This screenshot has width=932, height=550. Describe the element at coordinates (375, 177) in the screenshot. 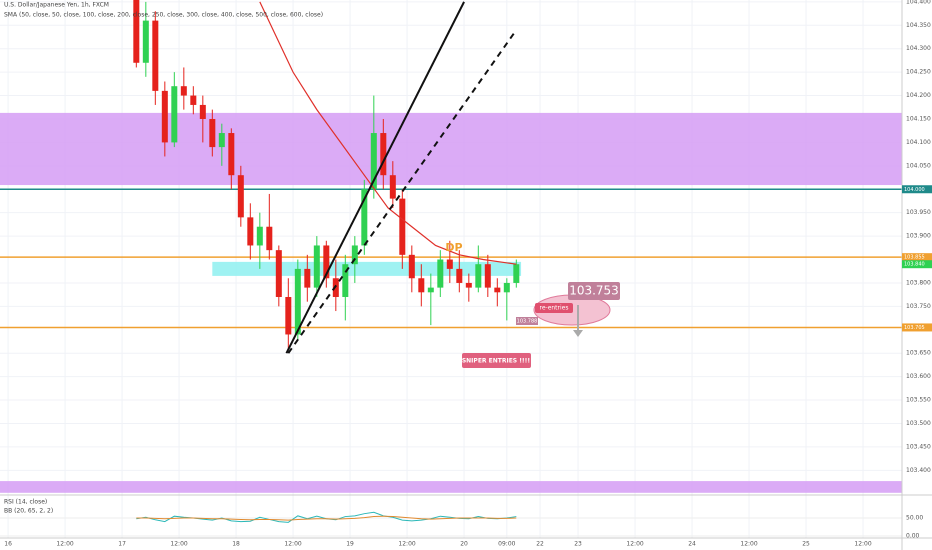

I see `trend-line` at that location.